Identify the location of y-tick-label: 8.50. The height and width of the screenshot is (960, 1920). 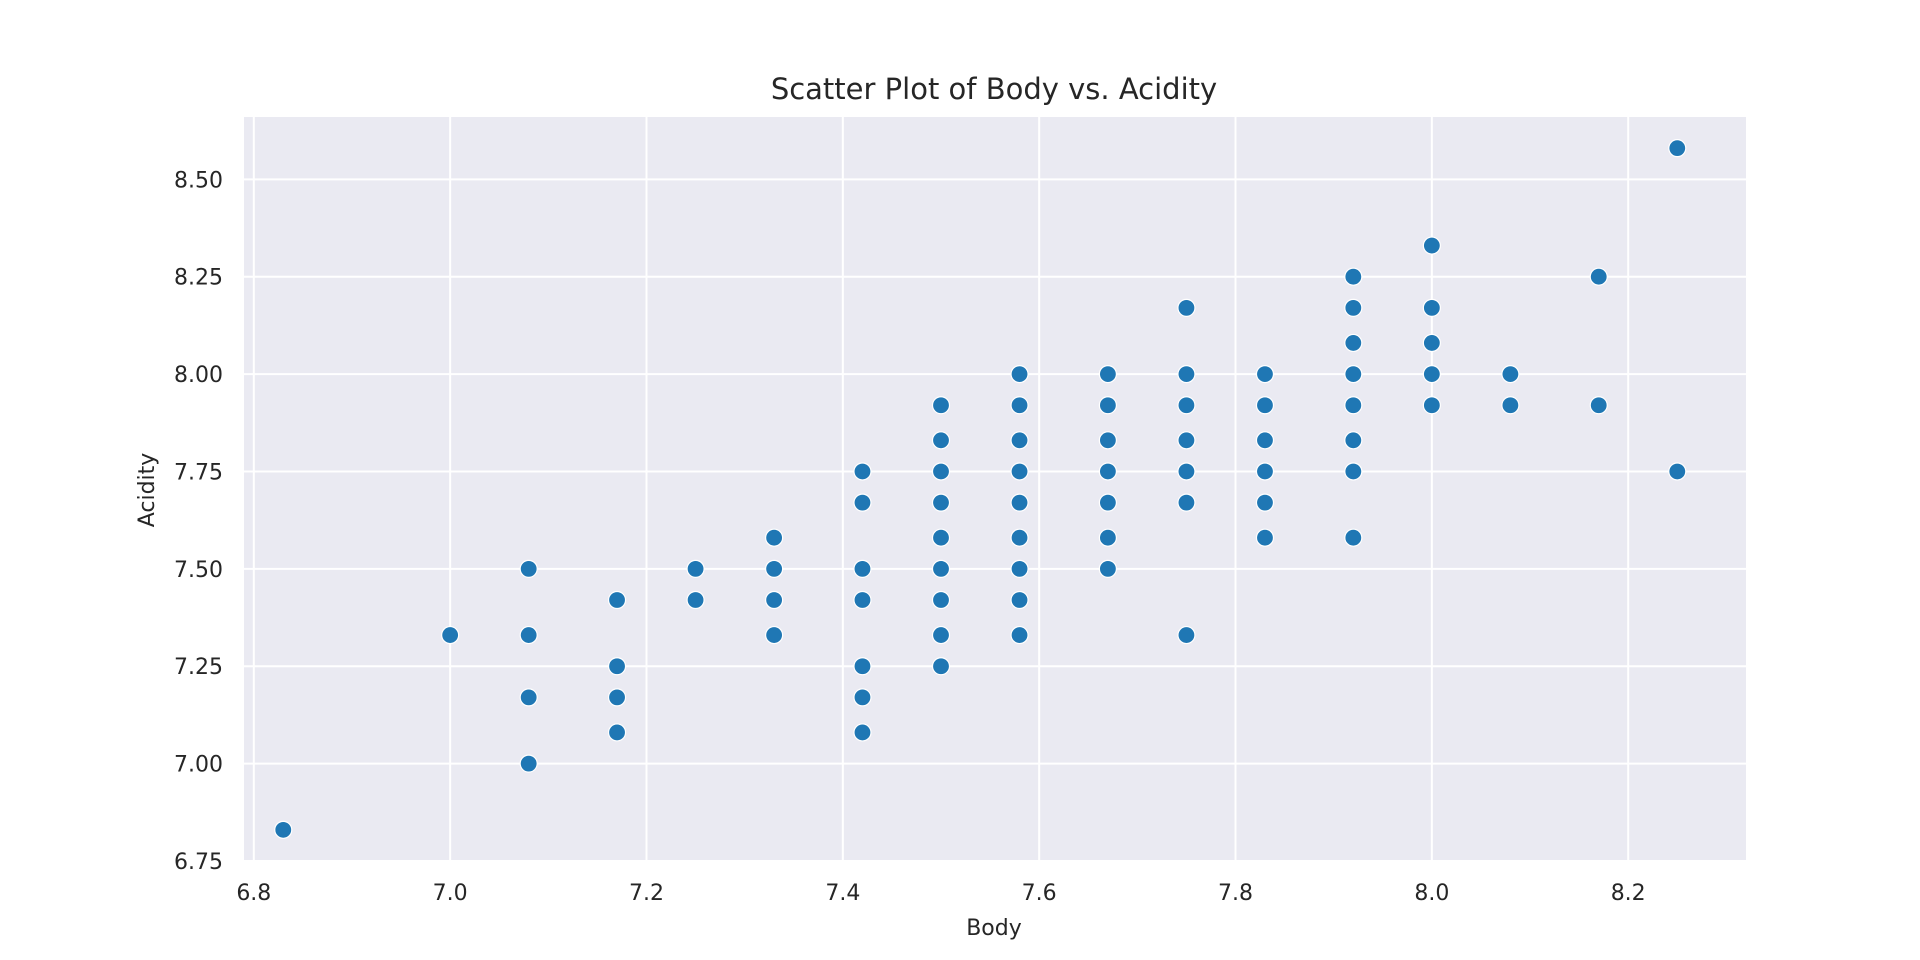
(198, 180).